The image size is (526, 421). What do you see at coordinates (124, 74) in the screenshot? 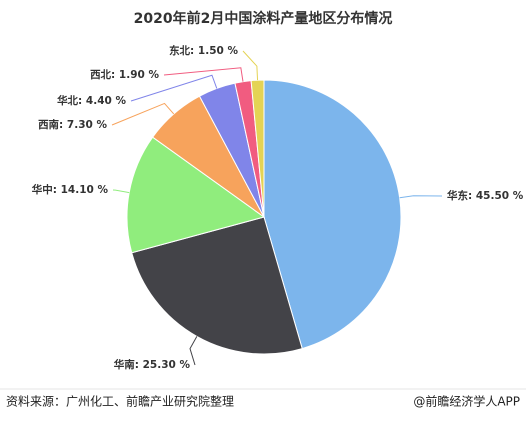
I see `data-label: 西北: 1.90 %` at bounding box center [124, 74].